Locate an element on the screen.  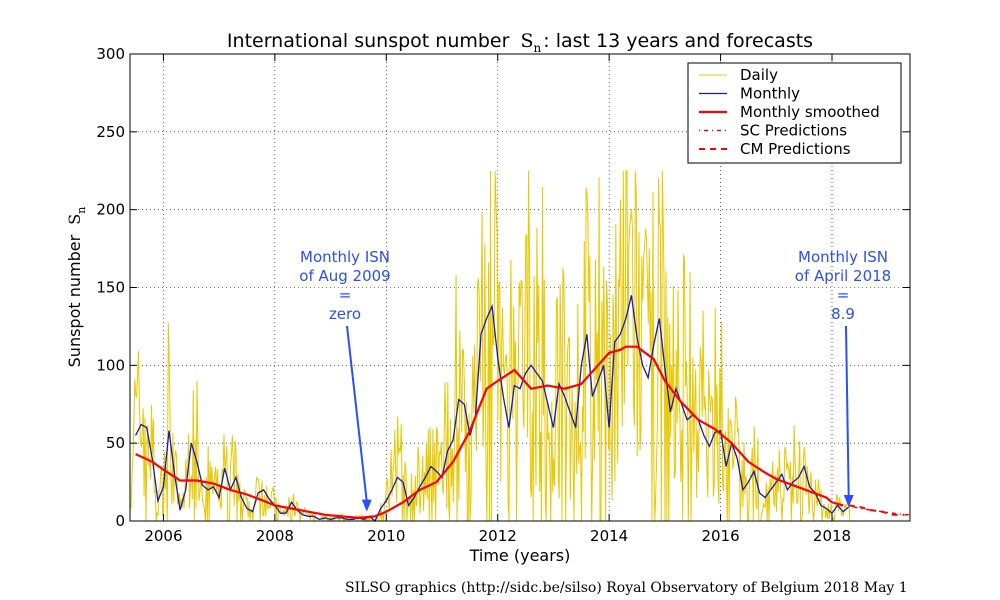
y-tick-label: 300 is located at coordinates (110, 54).